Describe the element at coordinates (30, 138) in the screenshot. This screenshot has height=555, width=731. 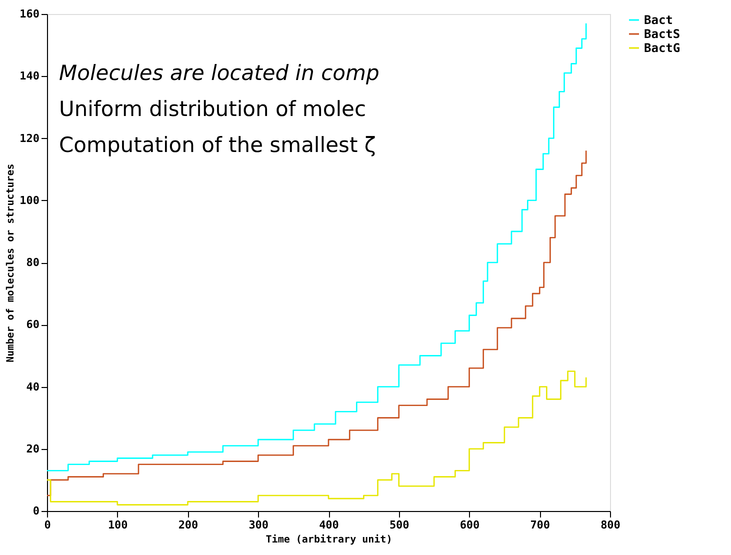
I see `y-tick-label: 120` at that location.